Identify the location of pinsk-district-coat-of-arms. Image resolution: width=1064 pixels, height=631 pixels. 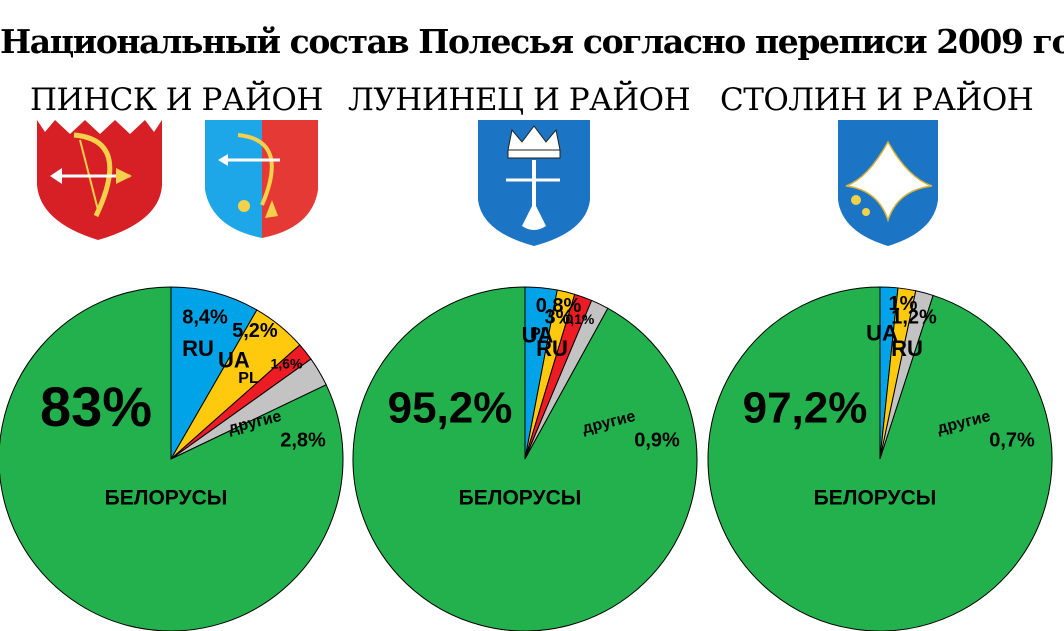
(261, 179).